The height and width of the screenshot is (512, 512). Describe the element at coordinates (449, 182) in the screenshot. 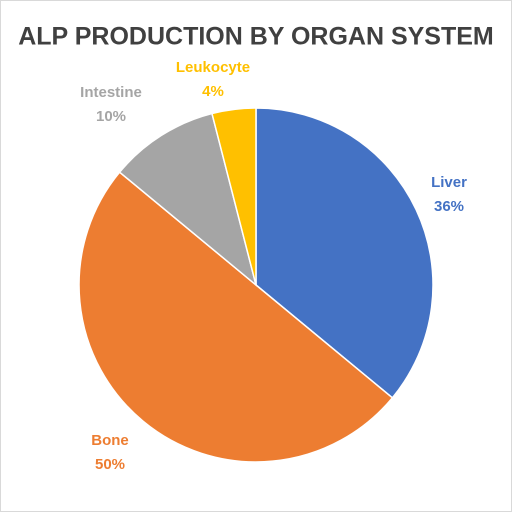

I see `slice-label: Liver` at that location.